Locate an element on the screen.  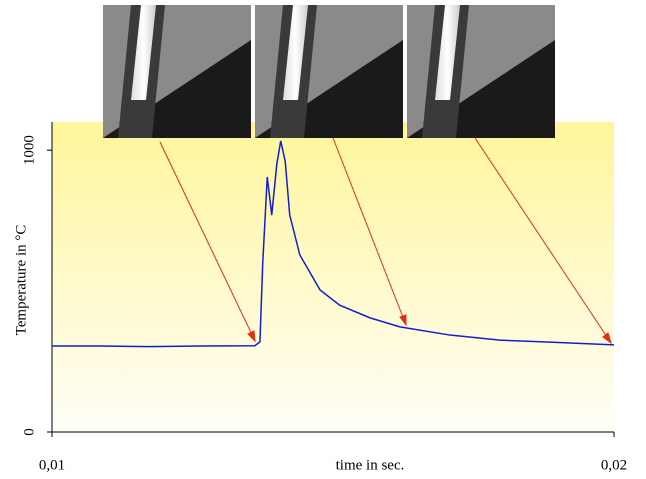
y-tick-label: 0 is located at coordinates (29, 432).